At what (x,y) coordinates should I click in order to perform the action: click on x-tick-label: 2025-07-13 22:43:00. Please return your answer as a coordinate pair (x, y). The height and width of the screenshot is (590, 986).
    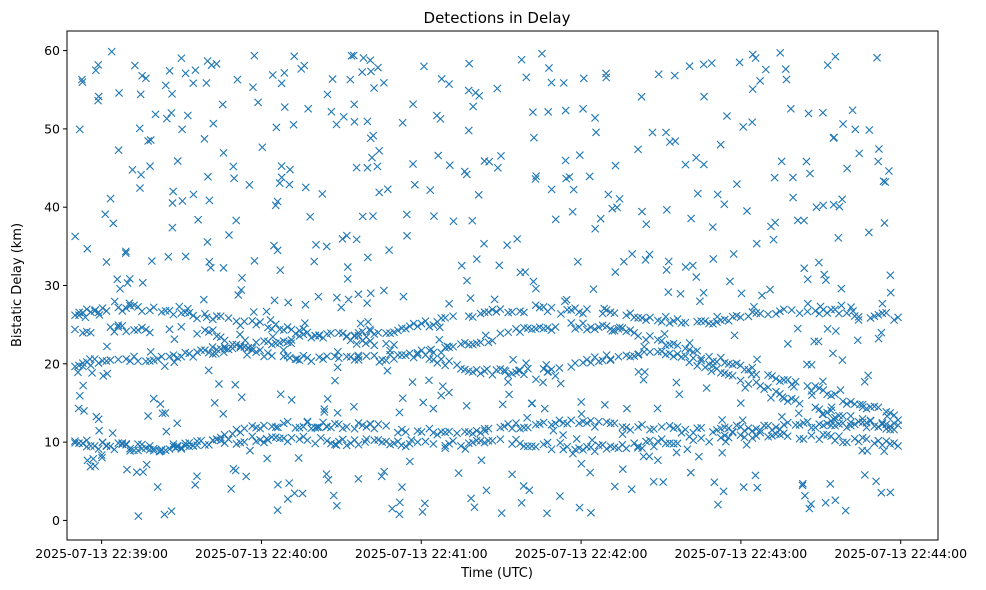
    Looking at the image, I should click on (741, 553).